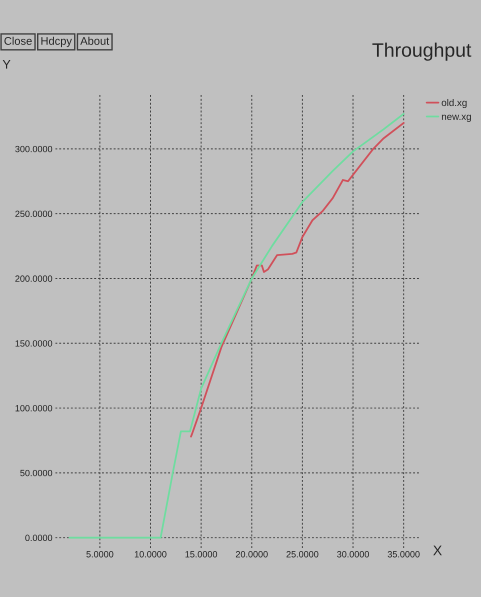 The width and height of the screenshot is (481, 597). Describe the element at coordinates (202, 554) in the screenshot. I see `x-tick-label: 15.0000` at that location.